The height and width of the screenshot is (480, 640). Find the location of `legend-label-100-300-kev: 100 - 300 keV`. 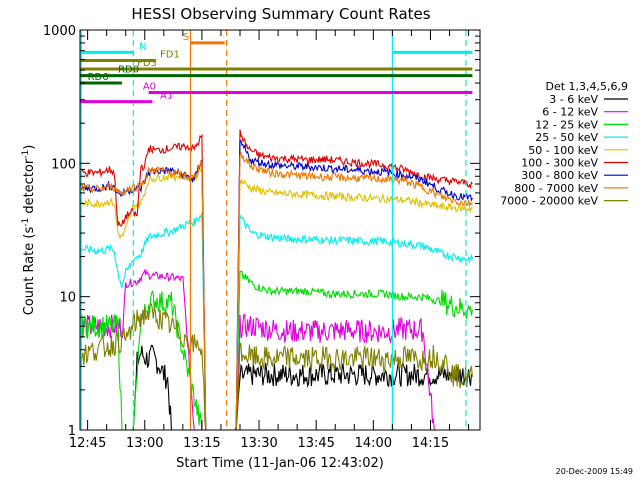

legend-label-100-300-kev: 100 - 300 keV is located at coordinates (559, 163).